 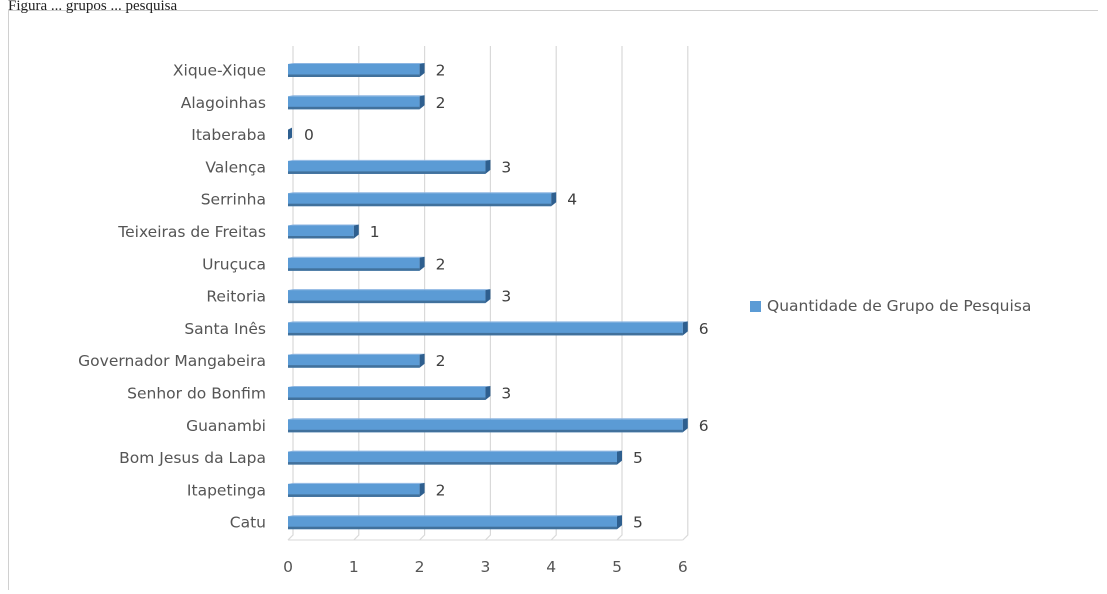 I want to click on x-tick-label: 4, so click(x=551, y=567).